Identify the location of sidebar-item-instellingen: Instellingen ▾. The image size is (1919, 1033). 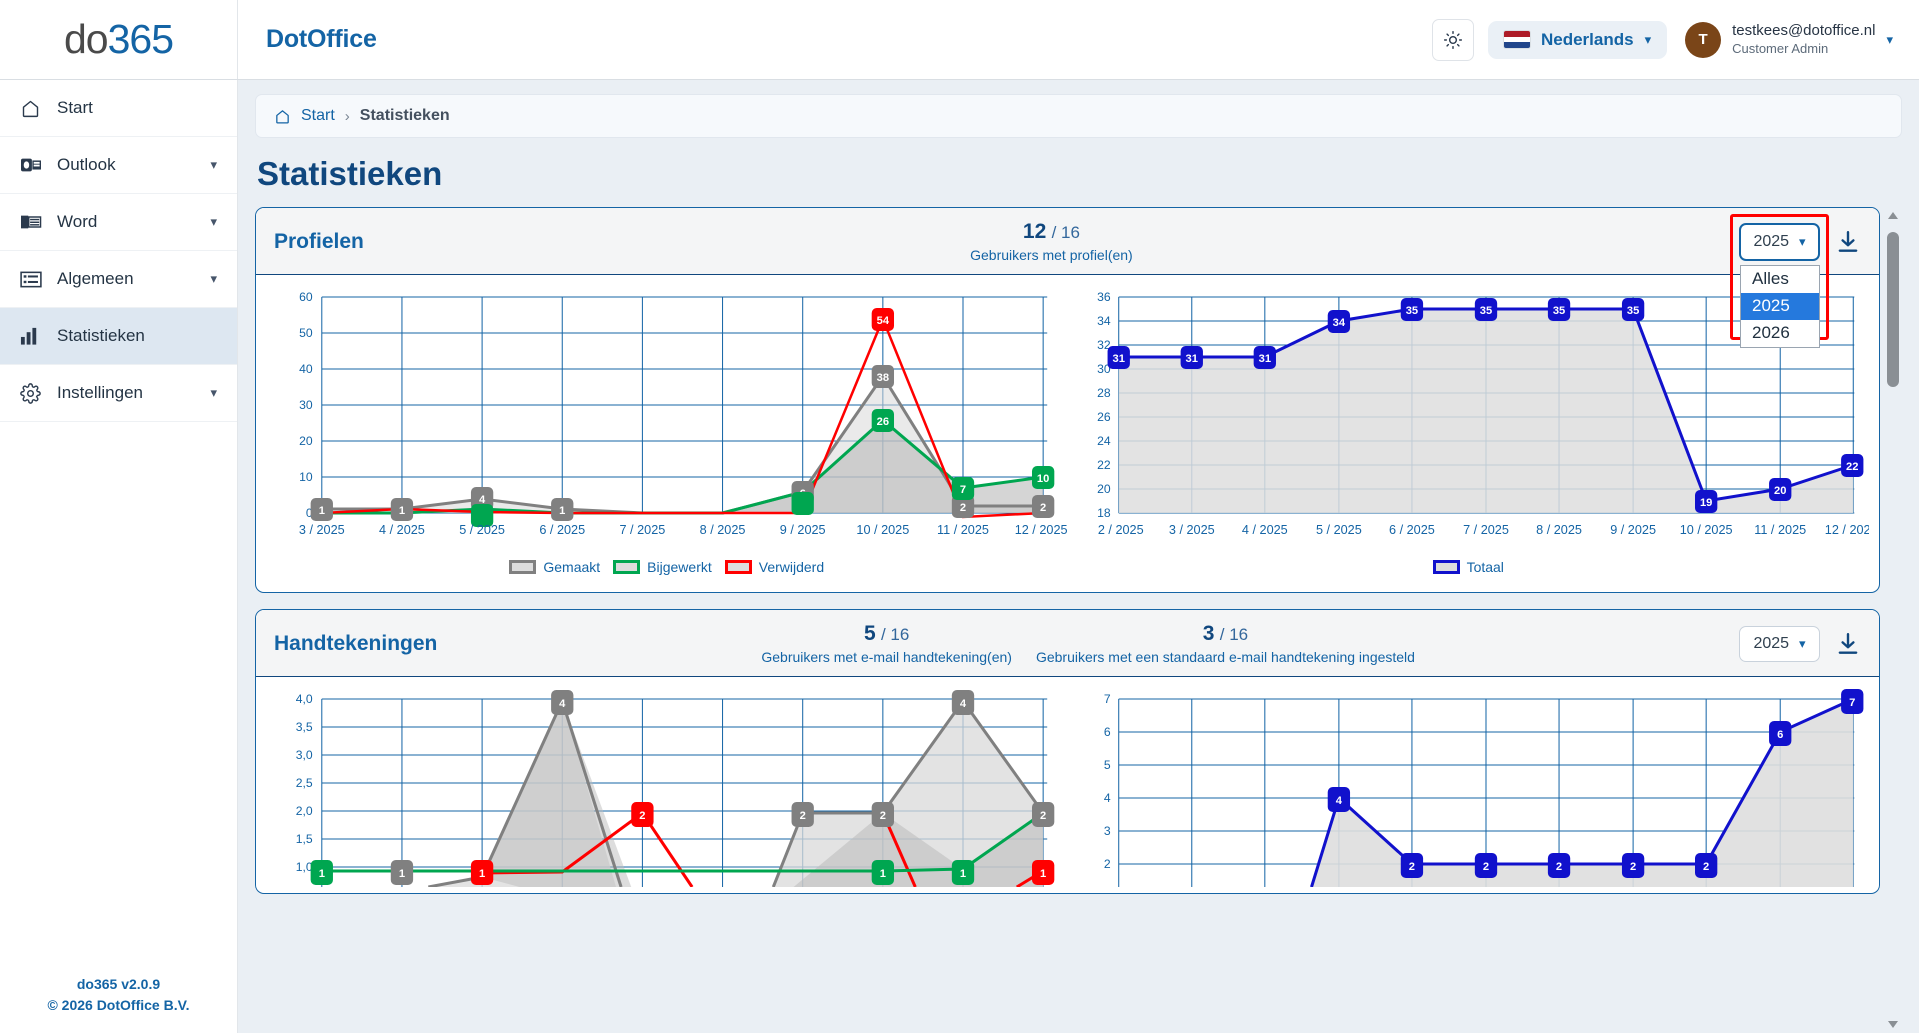
(118, 393).